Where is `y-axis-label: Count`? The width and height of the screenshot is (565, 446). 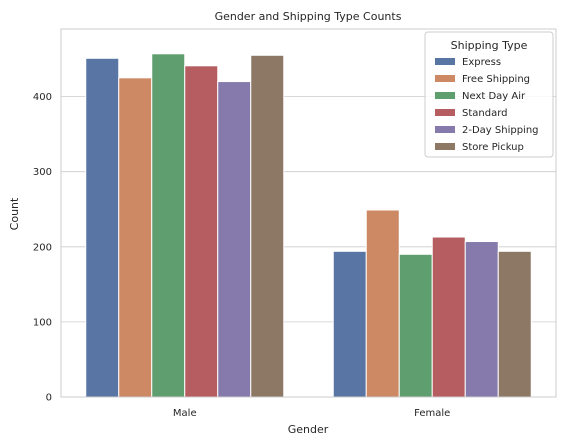 y-axis-label: Count is located at coordinates (14, 213).